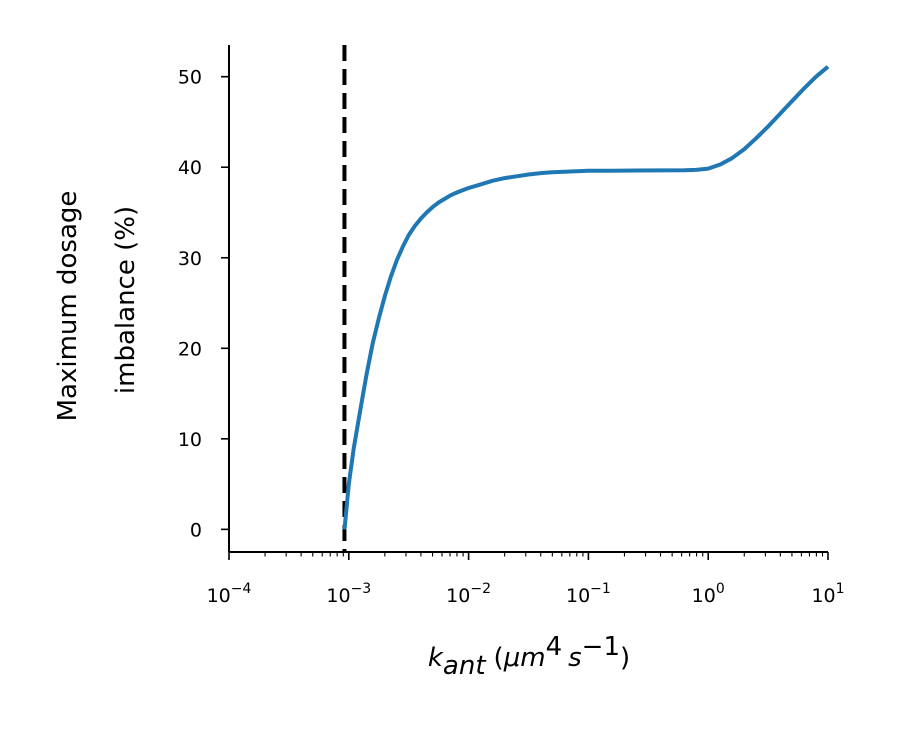 This screenshot has width=900, height=750. What do you see at coordinates (190, 259) in the screenshot?
I see `y-tick-label: 30` at bounding box center [190, 259].